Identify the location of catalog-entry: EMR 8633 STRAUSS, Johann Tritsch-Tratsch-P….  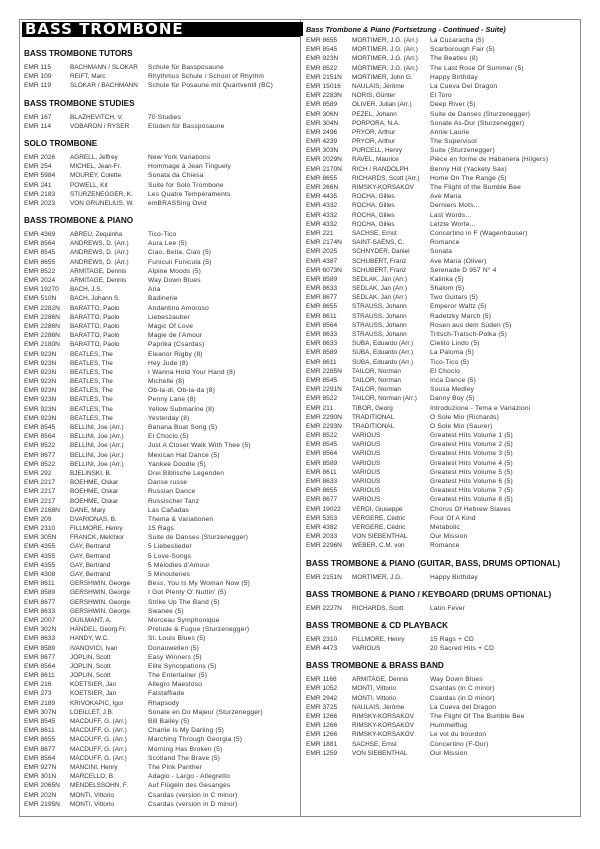
(442, 334).